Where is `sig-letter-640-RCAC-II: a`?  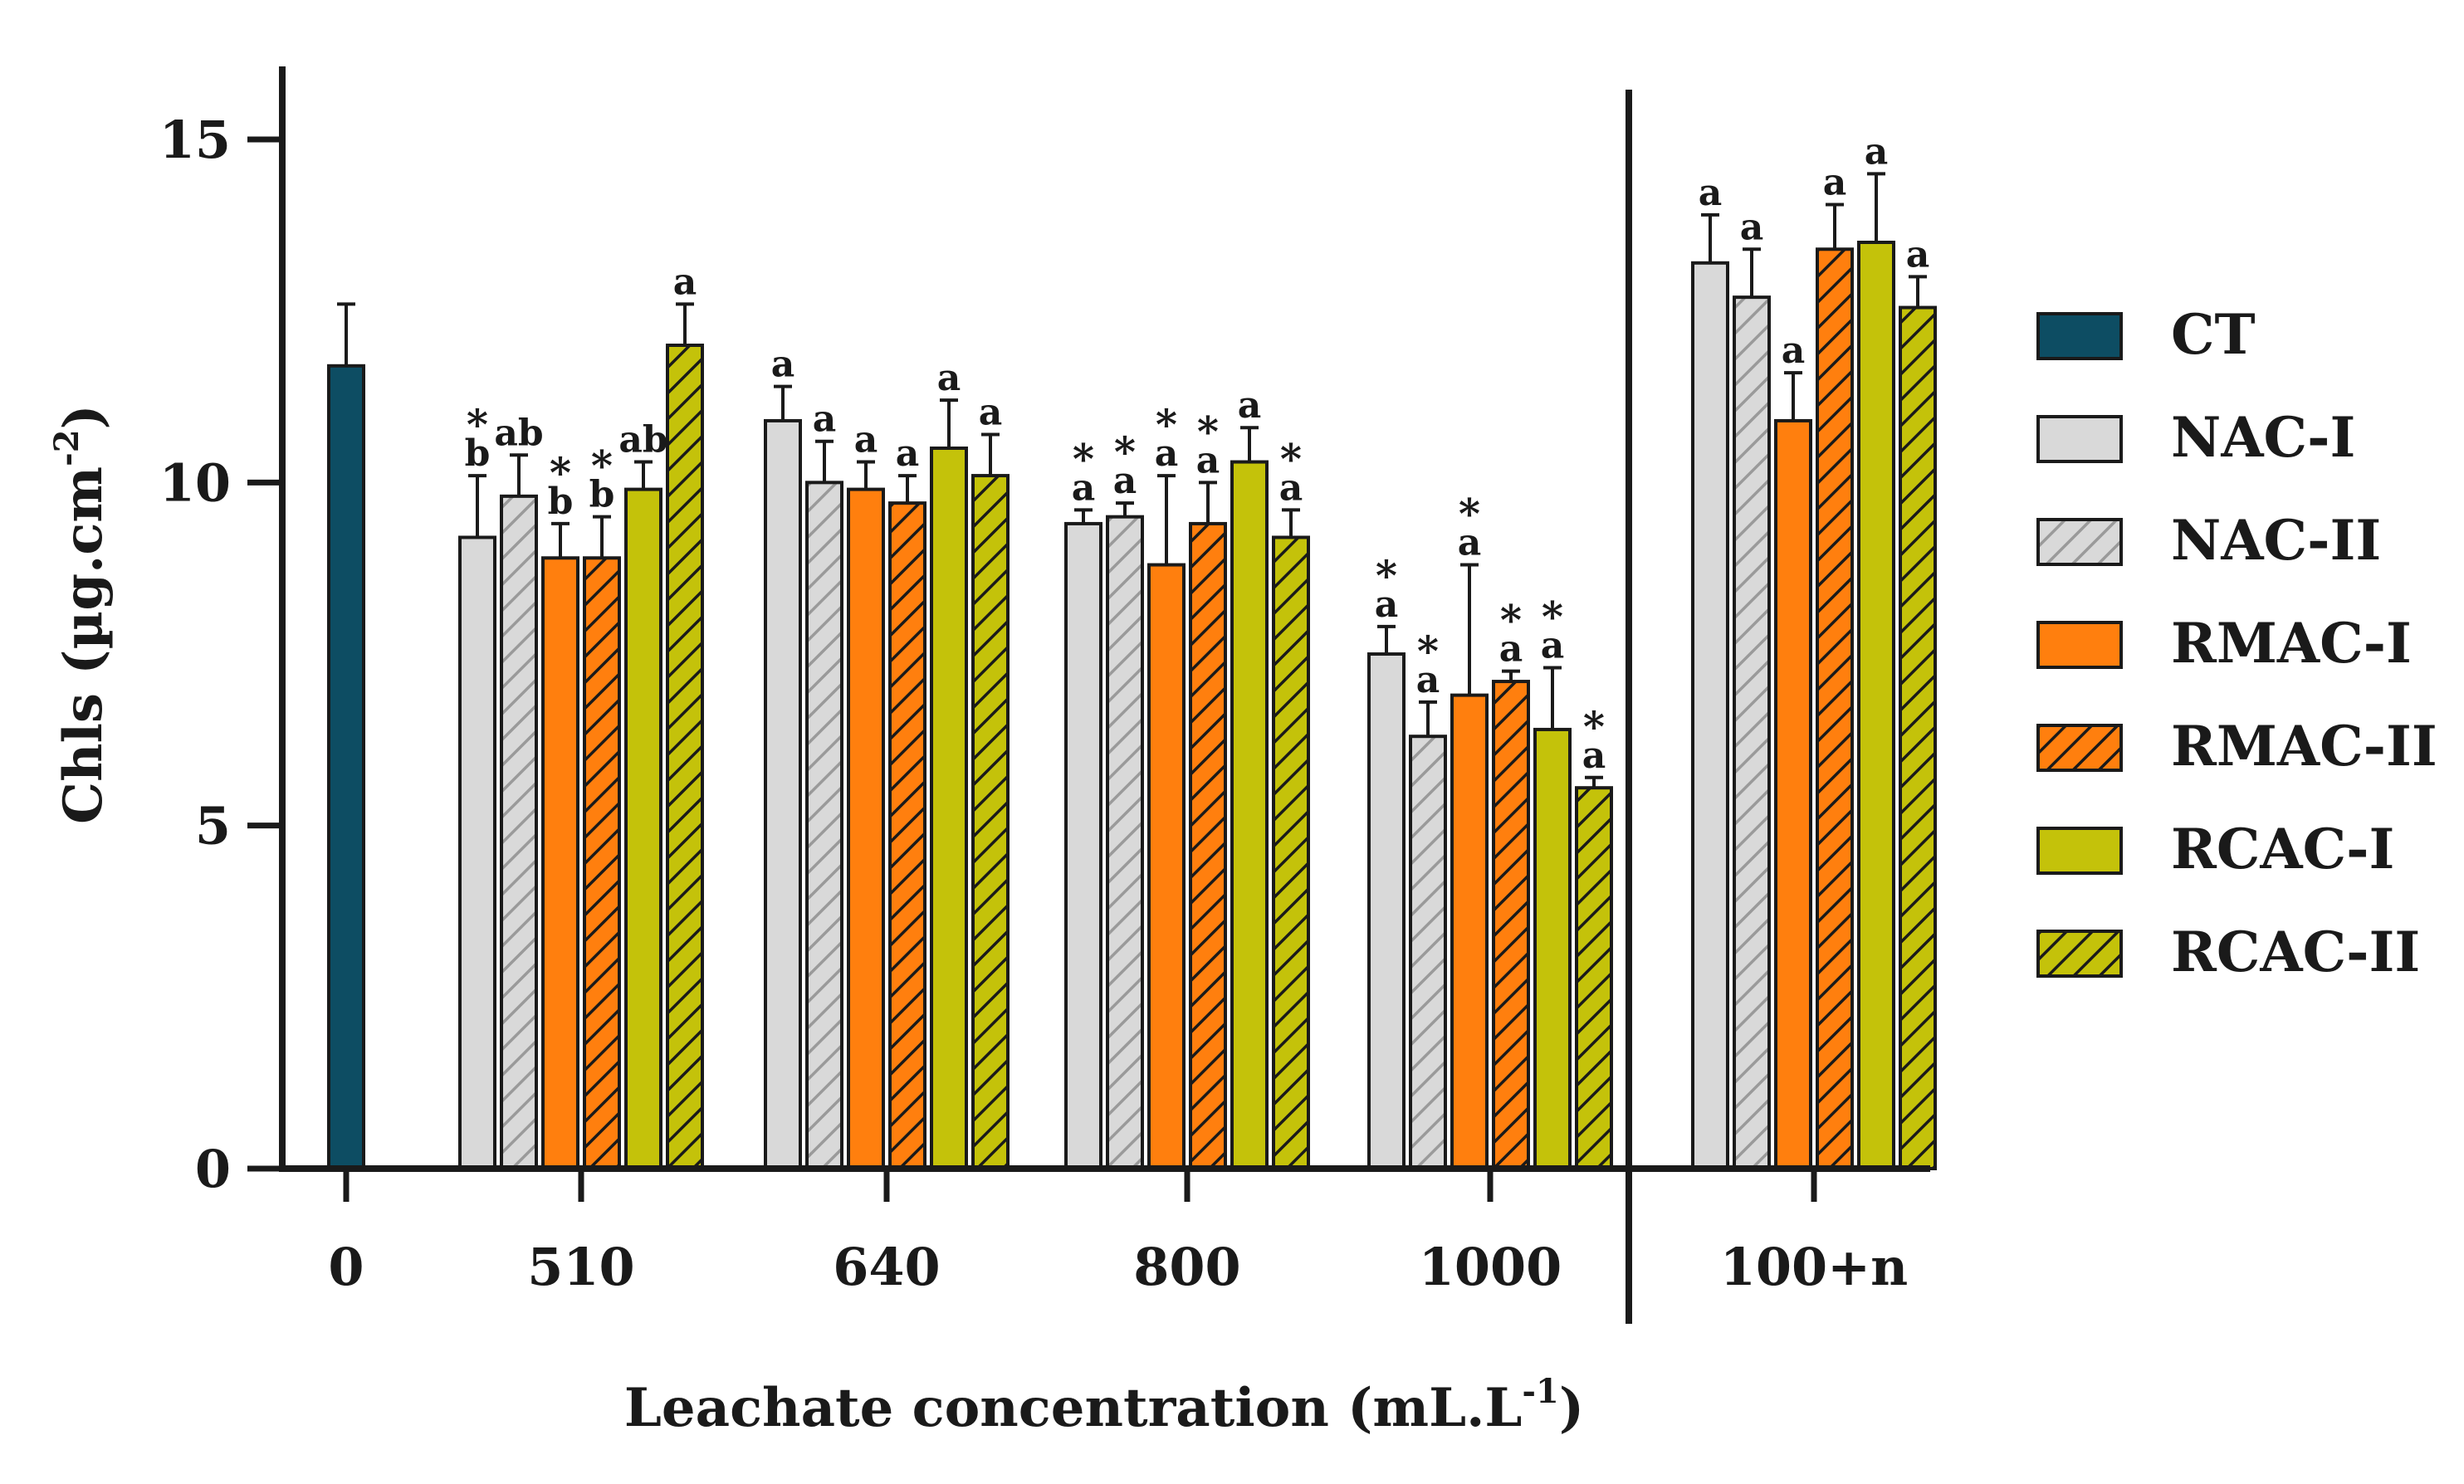 sig-letter-640-RCAC-II: a is located at coordinates (991, 412).